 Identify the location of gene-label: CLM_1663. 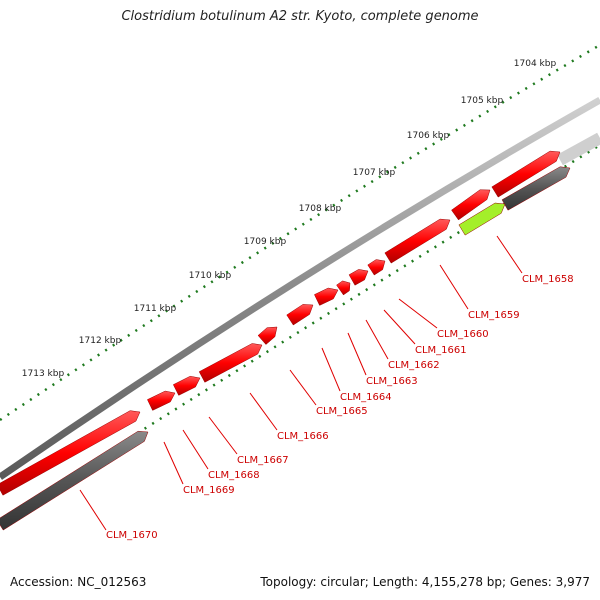
(392, 381).